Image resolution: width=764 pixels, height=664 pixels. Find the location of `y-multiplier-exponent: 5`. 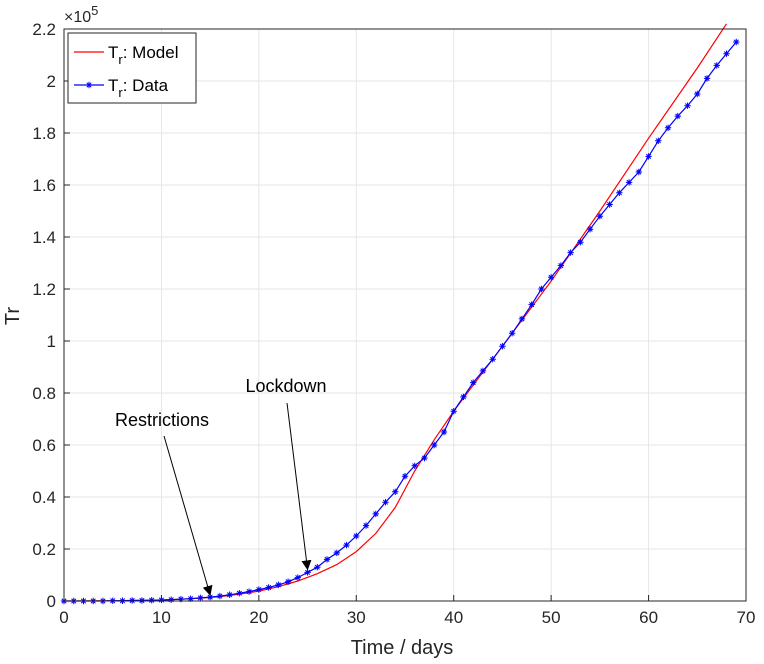

y-multiplier-exponent: 5 is located at coordinates (94, 10).